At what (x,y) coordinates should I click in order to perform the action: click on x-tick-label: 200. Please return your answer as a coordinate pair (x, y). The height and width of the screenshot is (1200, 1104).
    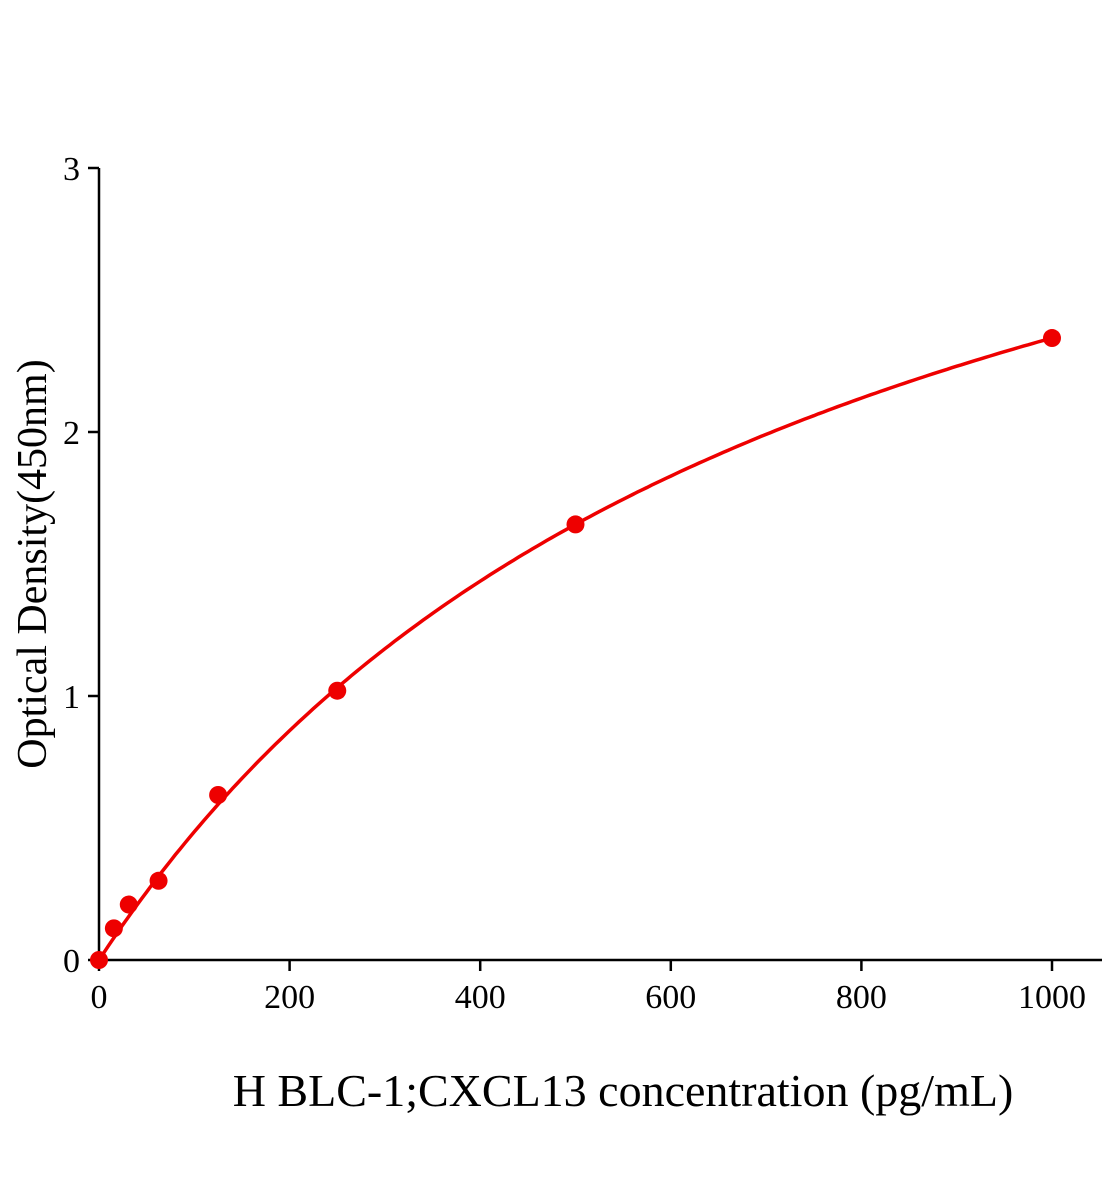
    Looking at the image, I should click on (289, 997).